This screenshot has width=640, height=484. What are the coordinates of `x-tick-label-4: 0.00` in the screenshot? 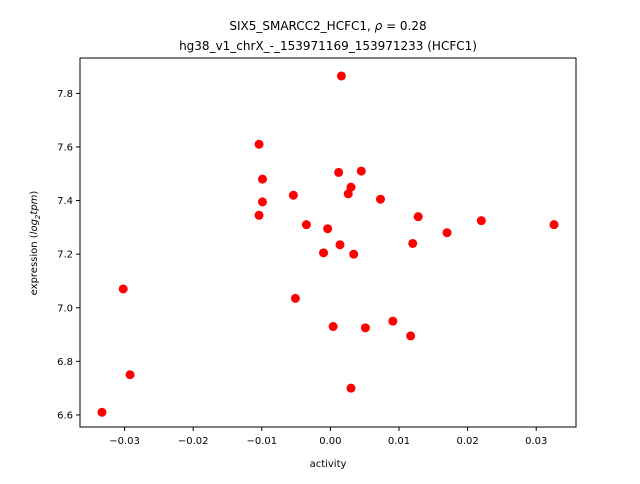 It's located at (330, 441).